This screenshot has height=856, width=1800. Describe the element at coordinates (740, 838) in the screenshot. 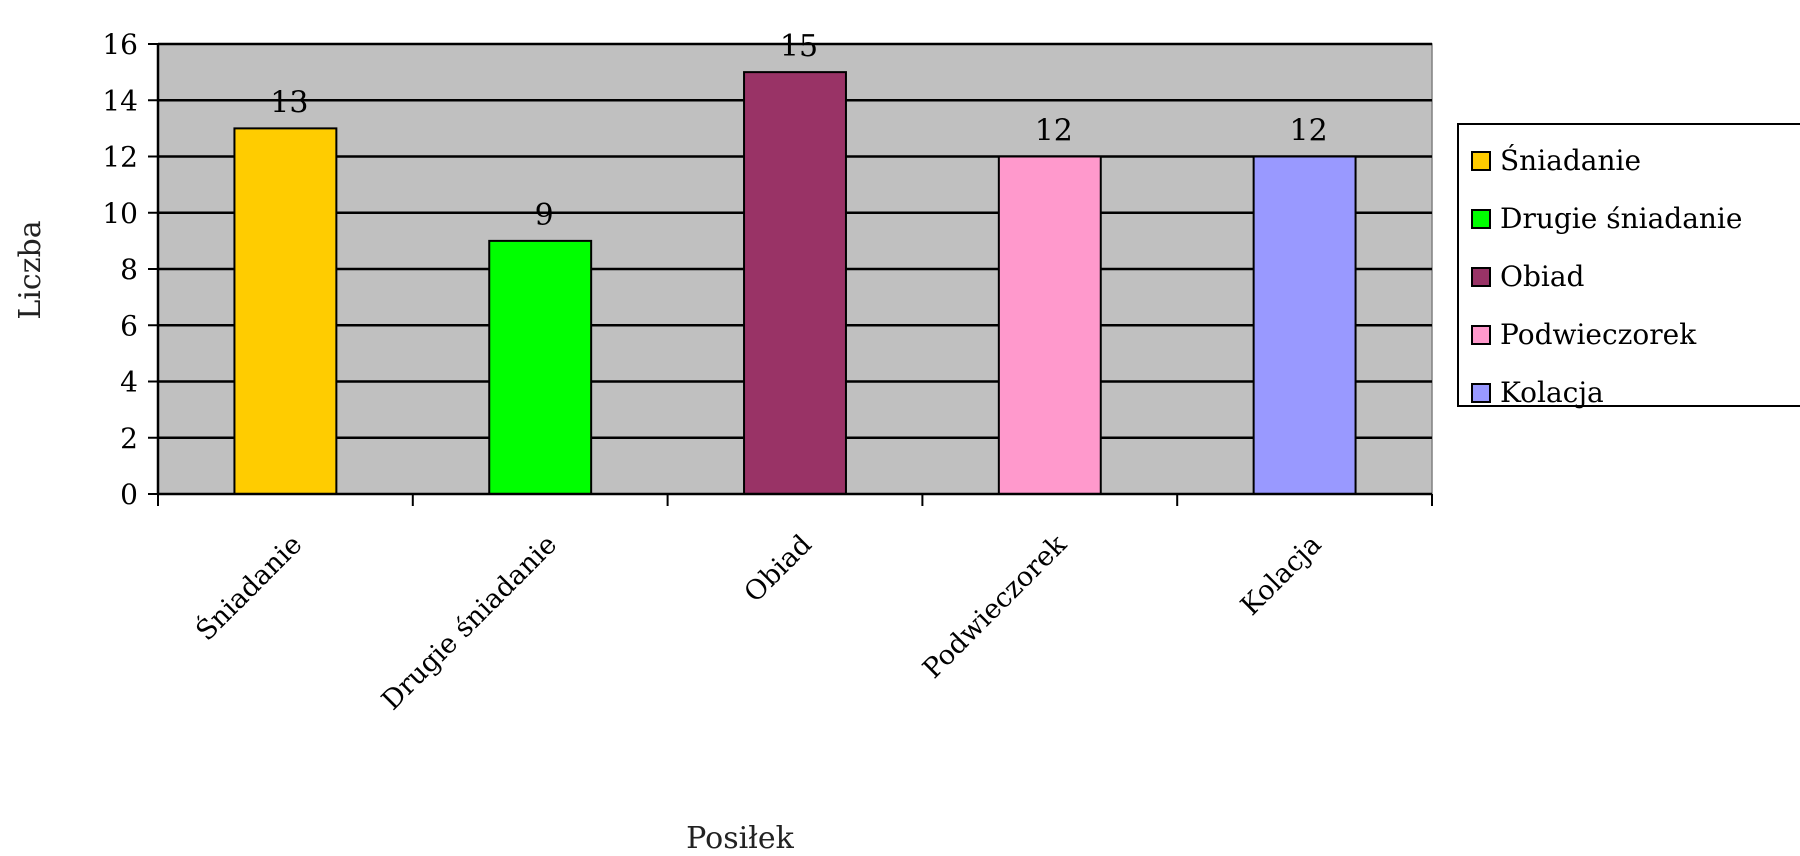

I see `x-axis-title: Posiłek` at that location.